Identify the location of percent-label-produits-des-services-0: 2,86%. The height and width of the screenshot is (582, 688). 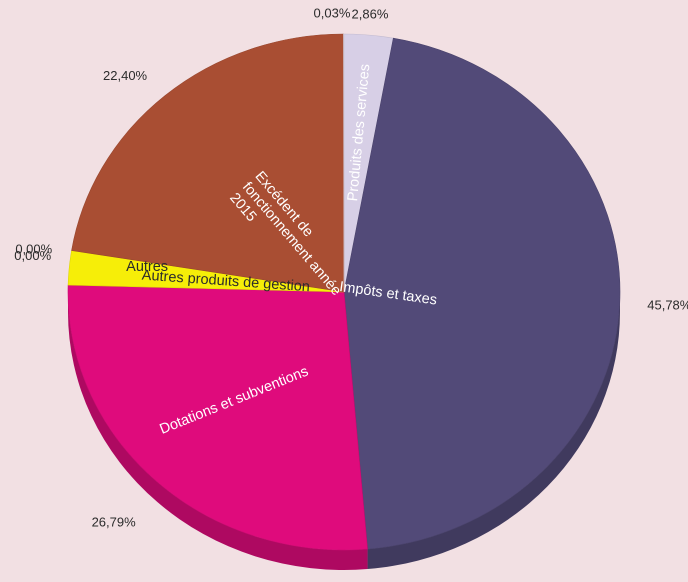
(370, 13).